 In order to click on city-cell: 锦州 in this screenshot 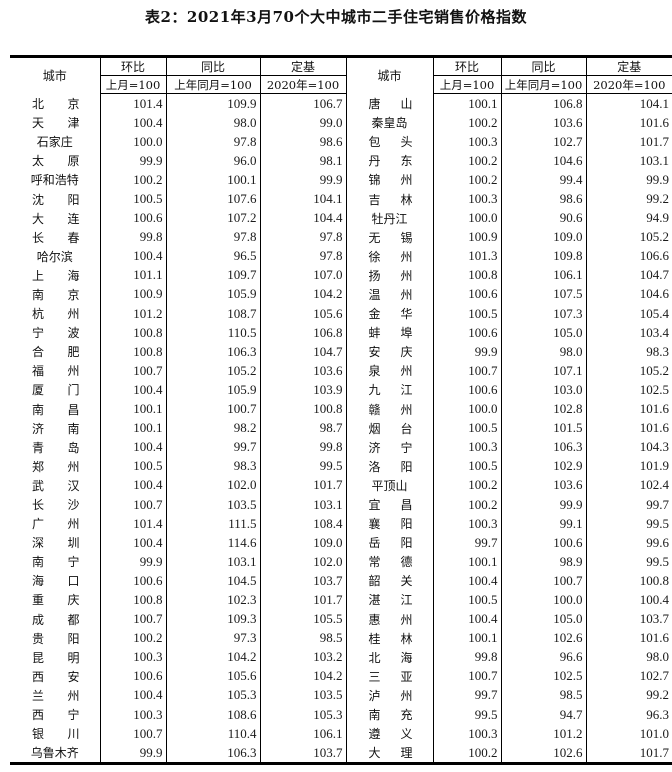, I will do `click(389, 180)`.